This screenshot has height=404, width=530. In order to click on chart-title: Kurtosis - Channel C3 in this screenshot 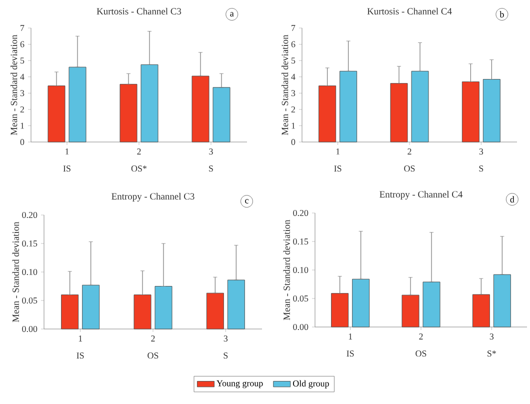, I will do `click(139, 11)`.